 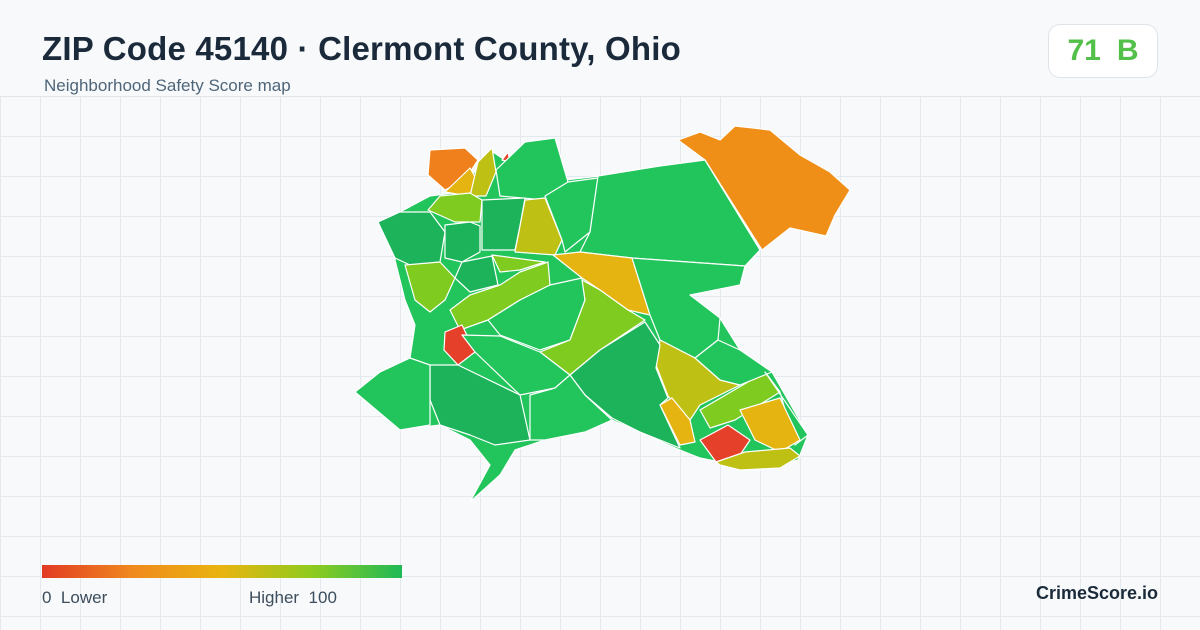 I want to click on legend-max-value: 100, so click(x=322, y=597).